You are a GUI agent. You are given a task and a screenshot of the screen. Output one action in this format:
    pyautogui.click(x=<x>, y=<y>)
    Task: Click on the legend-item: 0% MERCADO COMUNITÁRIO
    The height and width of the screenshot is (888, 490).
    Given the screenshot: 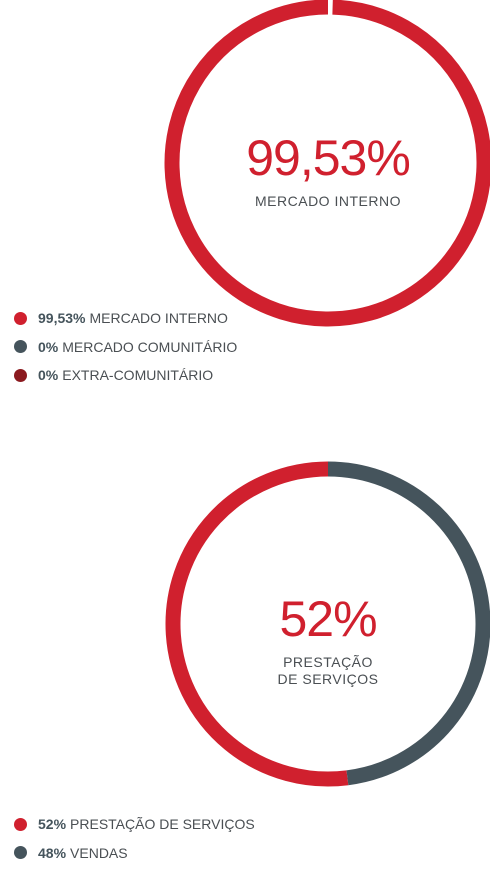 What is the action you would take?
    pyautogui.click(x=125, y=347)
    